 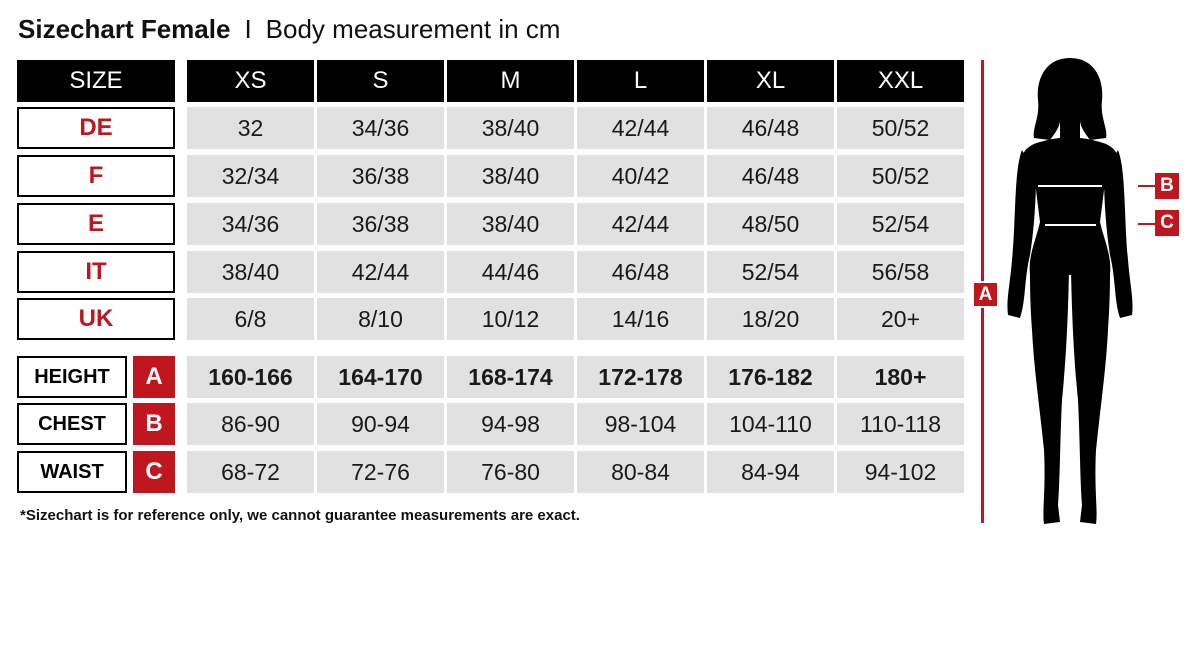 I want to click on table-cell: 80-84, so click(x=640, y=472).